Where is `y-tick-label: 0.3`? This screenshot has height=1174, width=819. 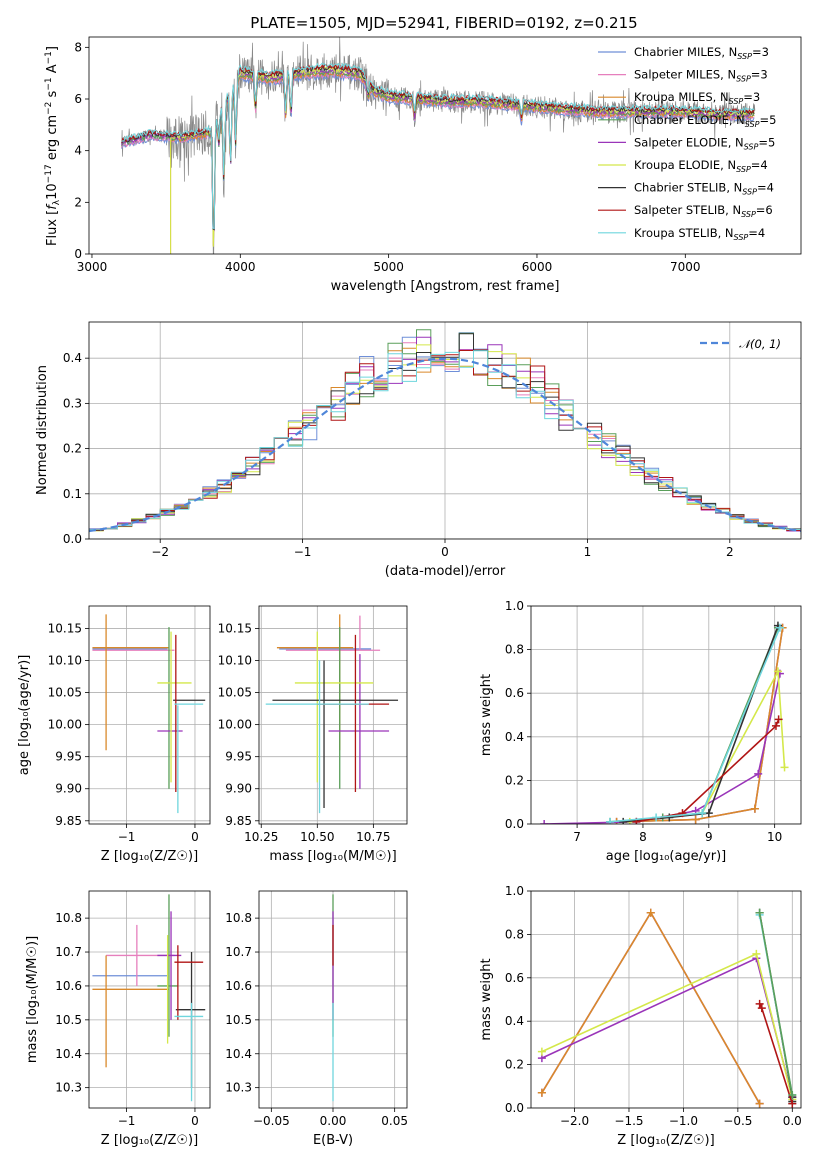
y-tick-label: 0.3 is located at coordinates (72, 403).